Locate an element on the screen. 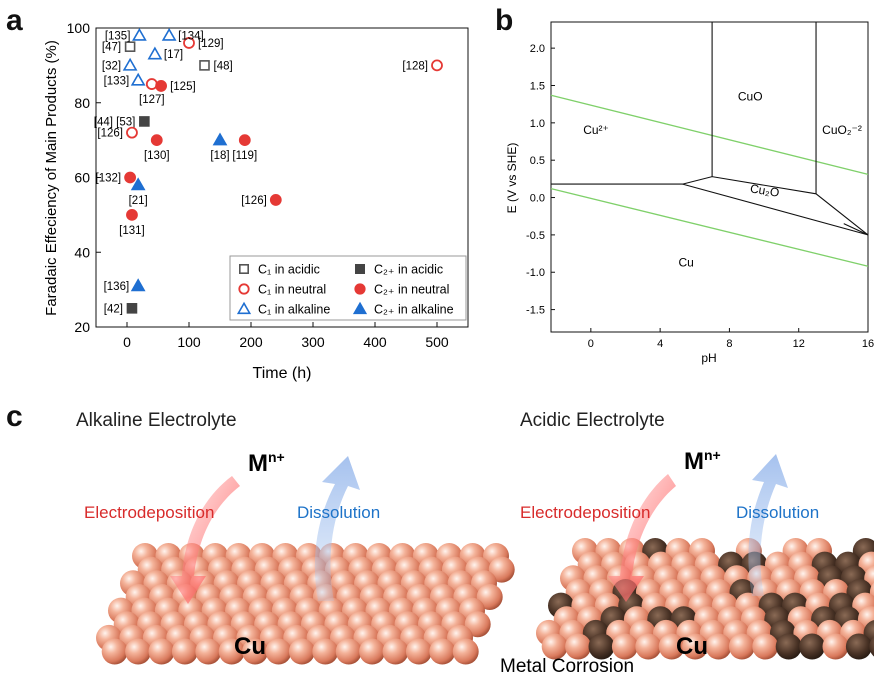 The height and width of the screenshot is (676, 874). point-reference-label: [44] [53] is located at coordinates (115, 122).